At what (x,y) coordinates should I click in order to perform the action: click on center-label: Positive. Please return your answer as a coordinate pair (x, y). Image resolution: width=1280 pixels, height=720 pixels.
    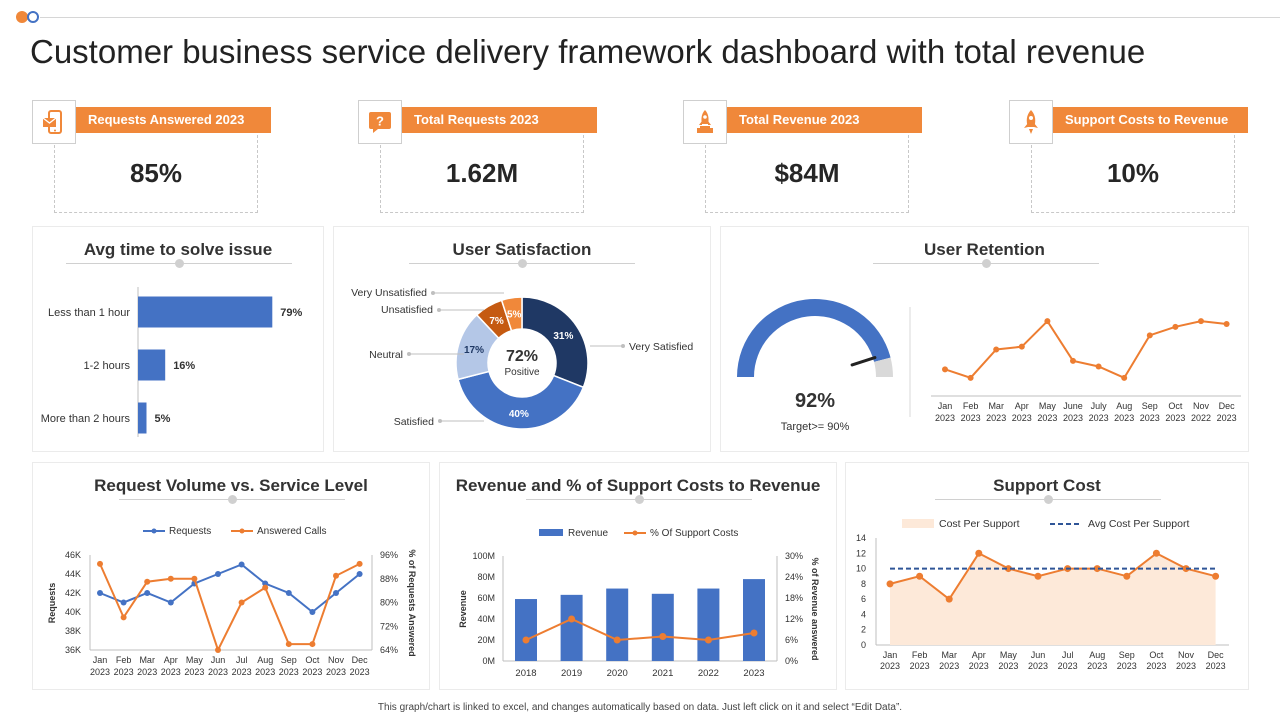
    Looking at the image, I should click on (521, 372).